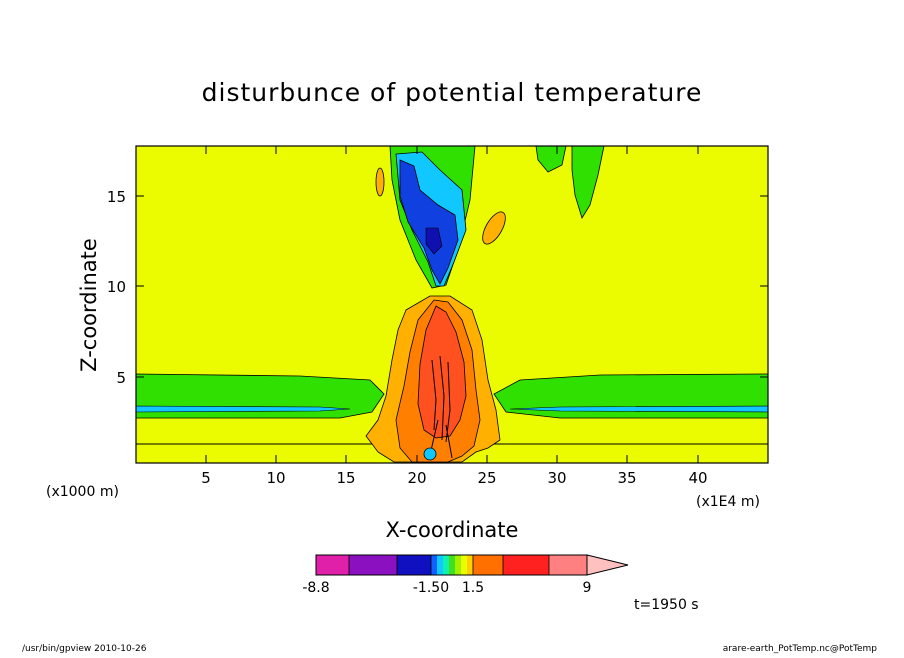 The image size is (904, 658). Describe the element at coordinates (441, 407) in the screenshot. I see `contour-cluster-center` at that location.